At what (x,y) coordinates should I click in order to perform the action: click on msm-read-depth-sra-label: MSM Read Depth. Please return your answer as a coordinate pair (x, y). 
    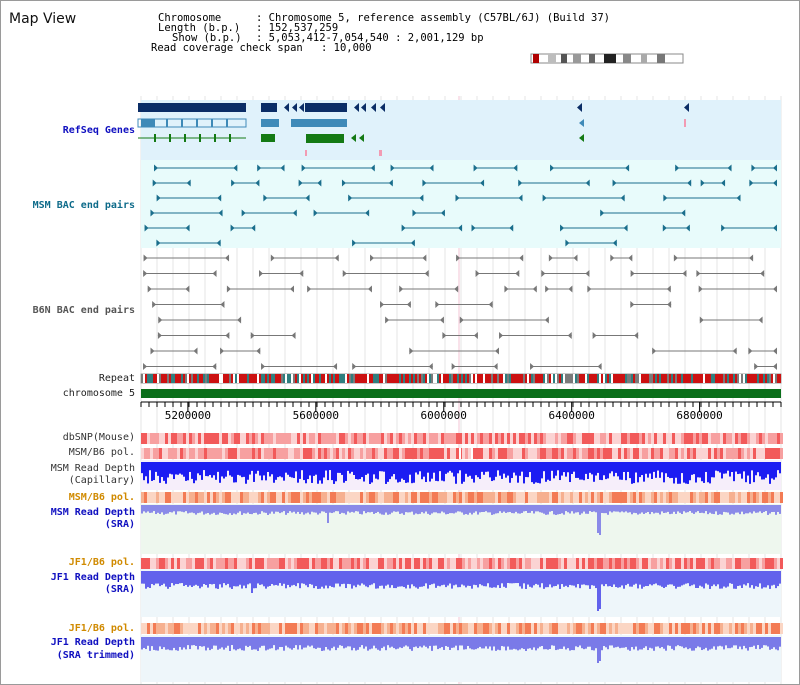
    Looking at the image, I should click on (92, 512).